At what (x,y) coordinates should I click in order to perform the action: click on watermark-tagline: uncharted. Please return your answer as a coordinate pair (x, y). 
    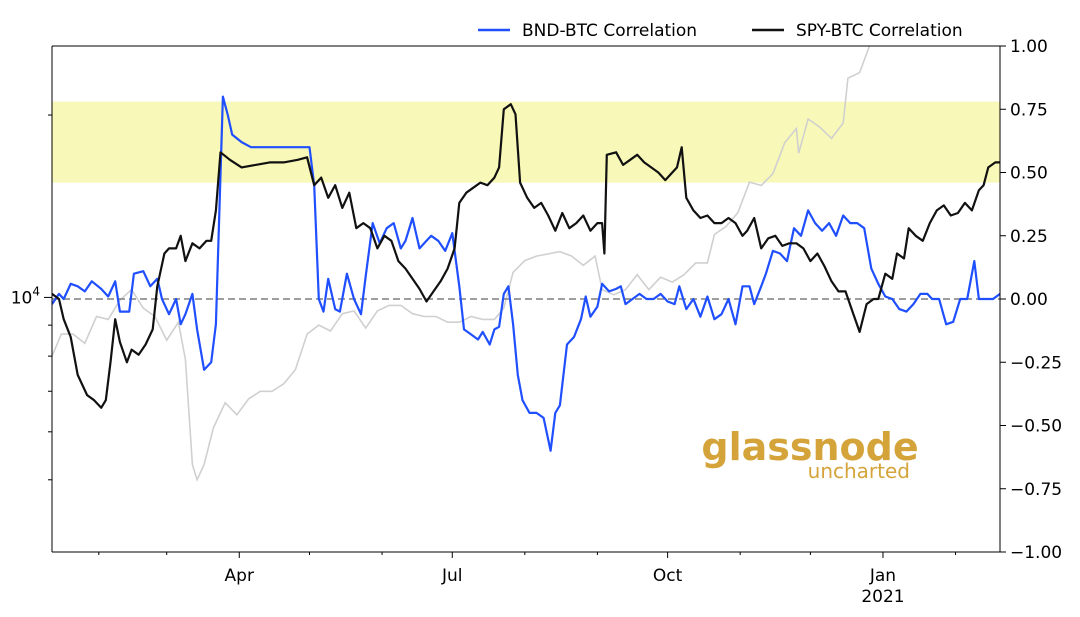
    Looking at the image, I should click on (859, 471).